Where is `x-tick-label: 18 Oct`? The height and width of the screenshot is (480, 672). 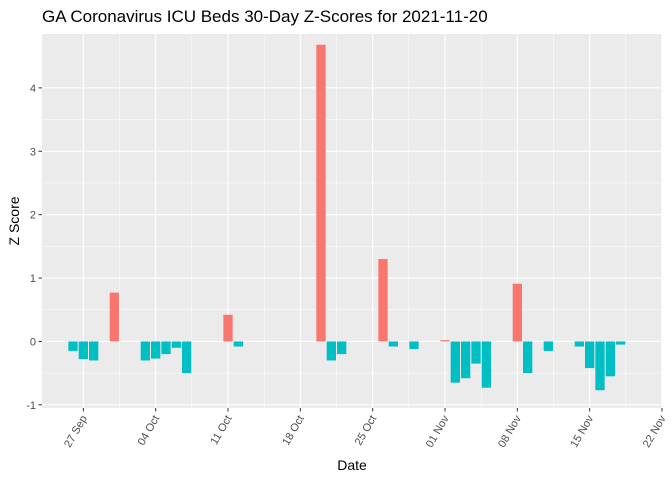
x-tick-label: 18 Oct is located at coordinates (293, 431).